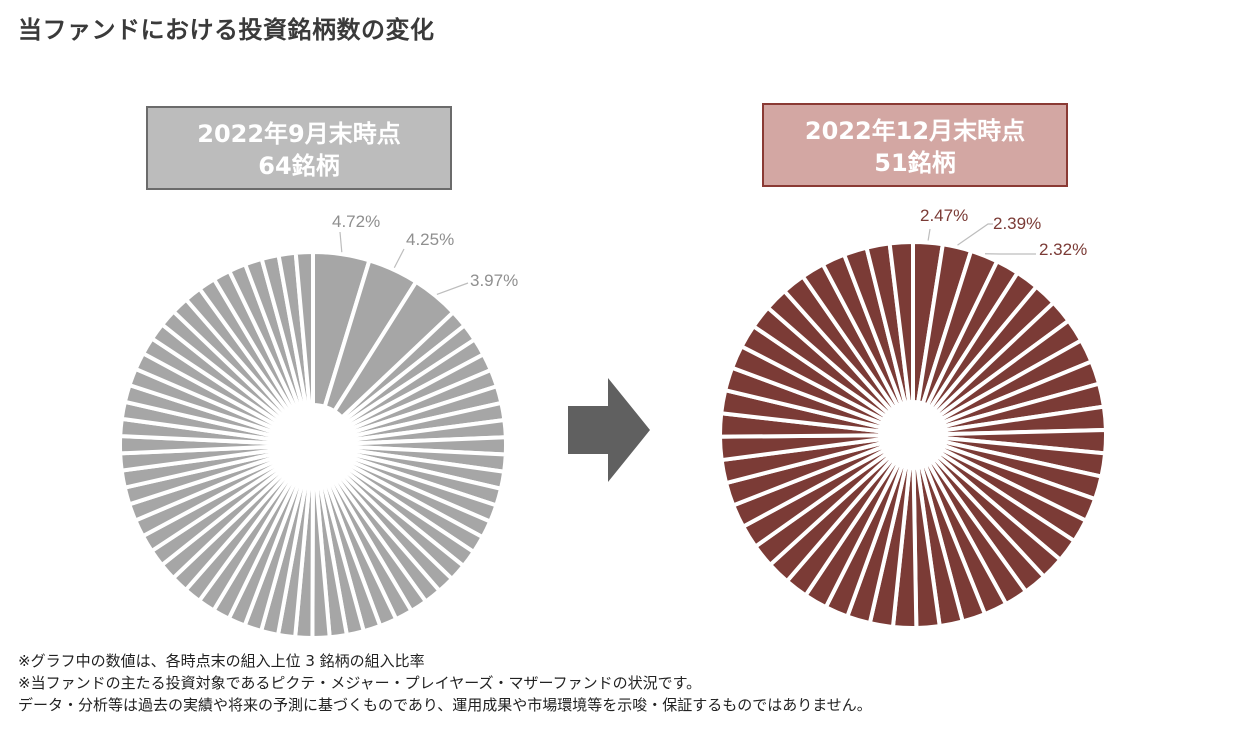  What do you see at coordinates (226, 30) in the screenshot?
I see `page-title: 当ファンドにおける投資銘柄数の変化` at bounding box center [226, 30].